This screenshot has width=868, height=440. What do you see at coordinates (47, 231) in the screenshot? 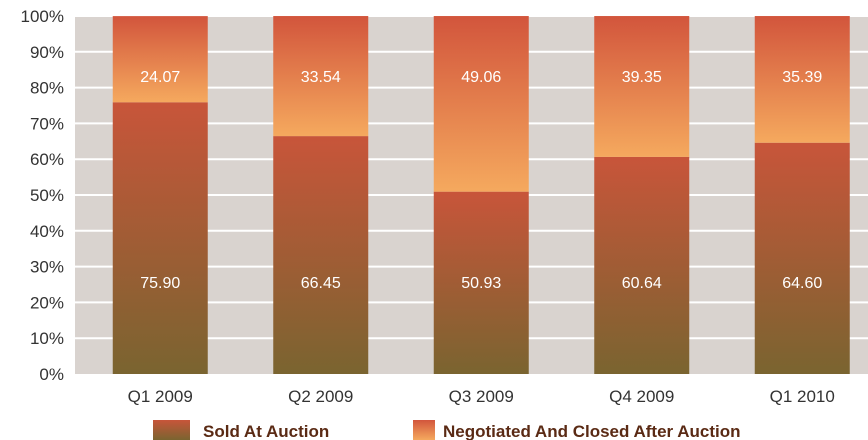
I see `y-tick-label: 40%` at bounding box center [47, 231].